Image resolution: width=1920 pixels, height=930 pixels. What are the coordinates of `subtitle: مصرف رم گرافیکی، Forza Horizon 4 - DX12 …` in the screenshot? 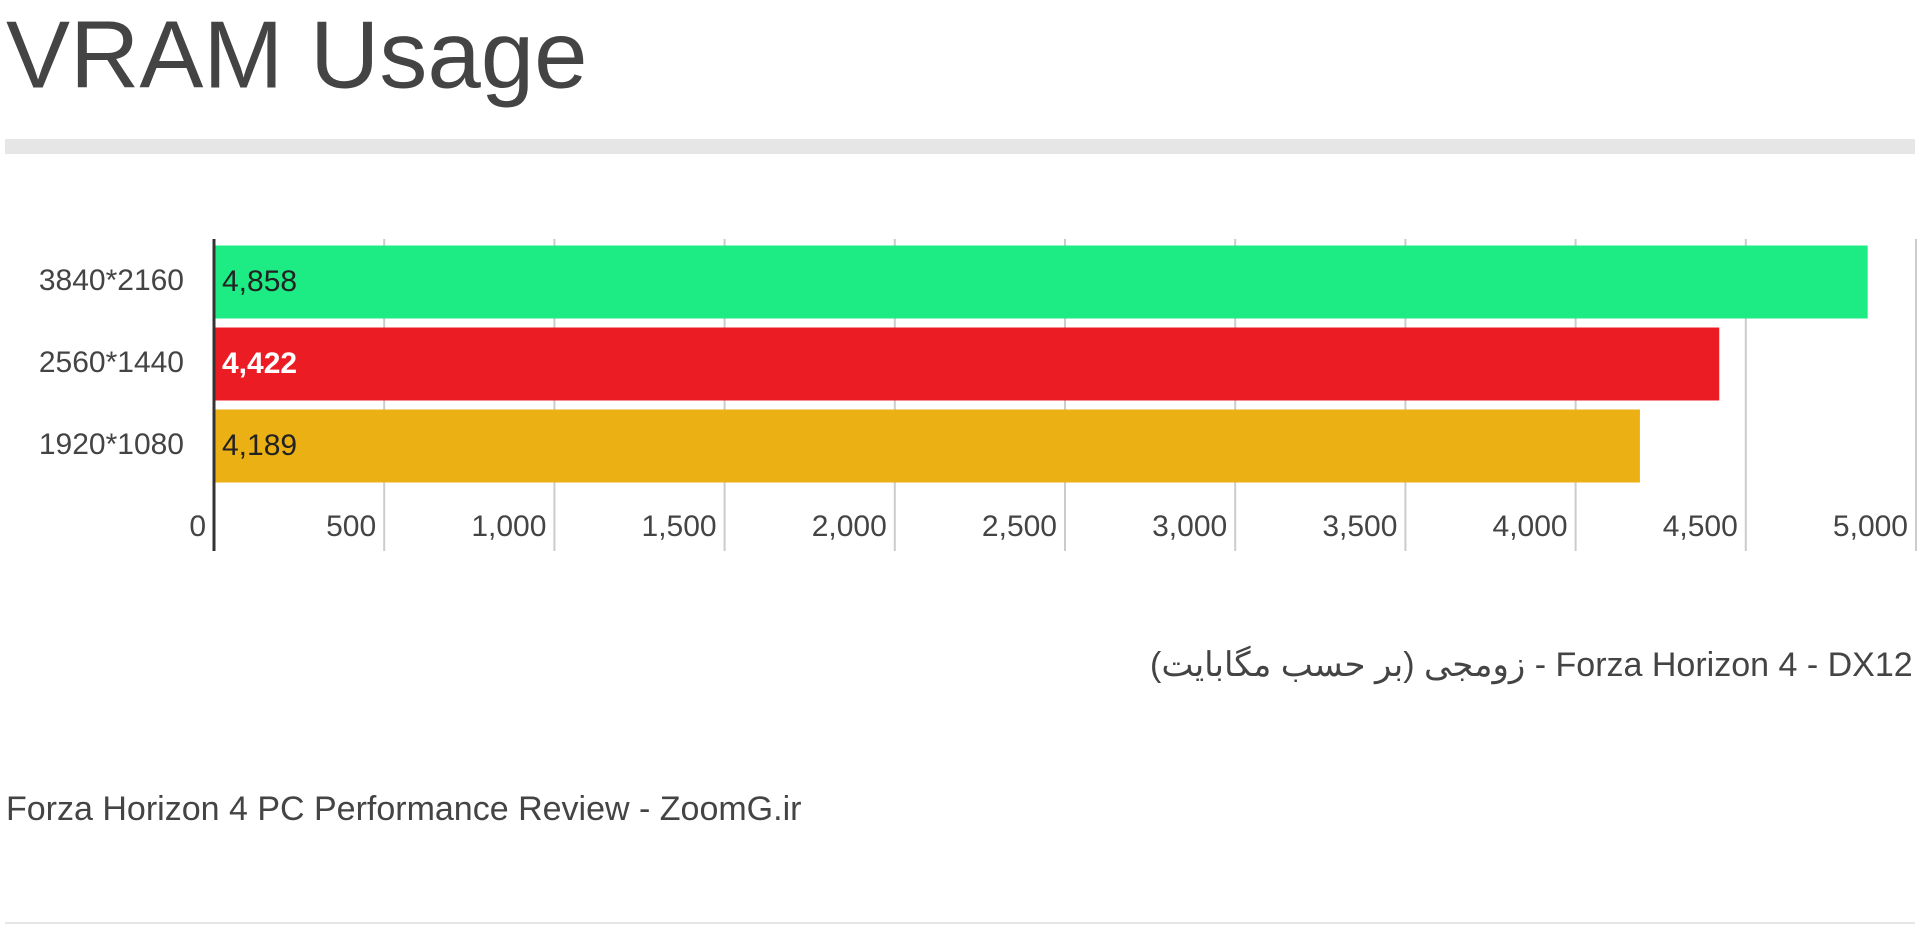 It's located at (1535, 665).